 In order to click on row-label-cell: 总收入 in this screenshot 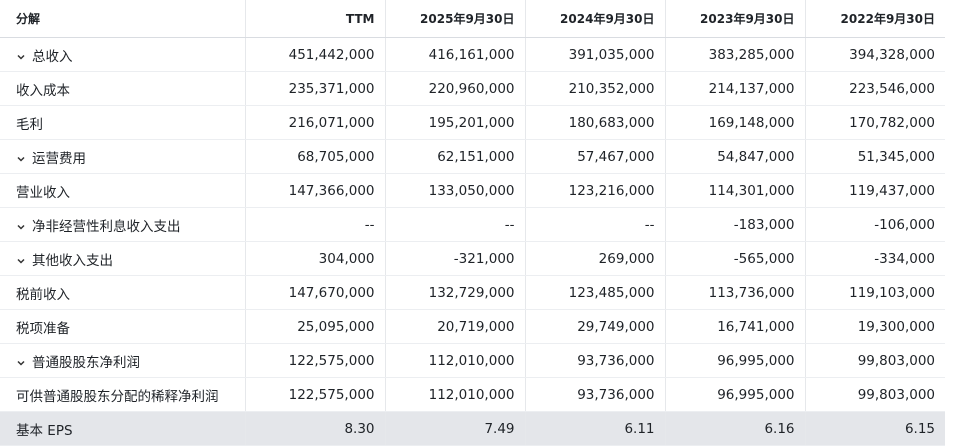, I will do `click(122, 54)`.